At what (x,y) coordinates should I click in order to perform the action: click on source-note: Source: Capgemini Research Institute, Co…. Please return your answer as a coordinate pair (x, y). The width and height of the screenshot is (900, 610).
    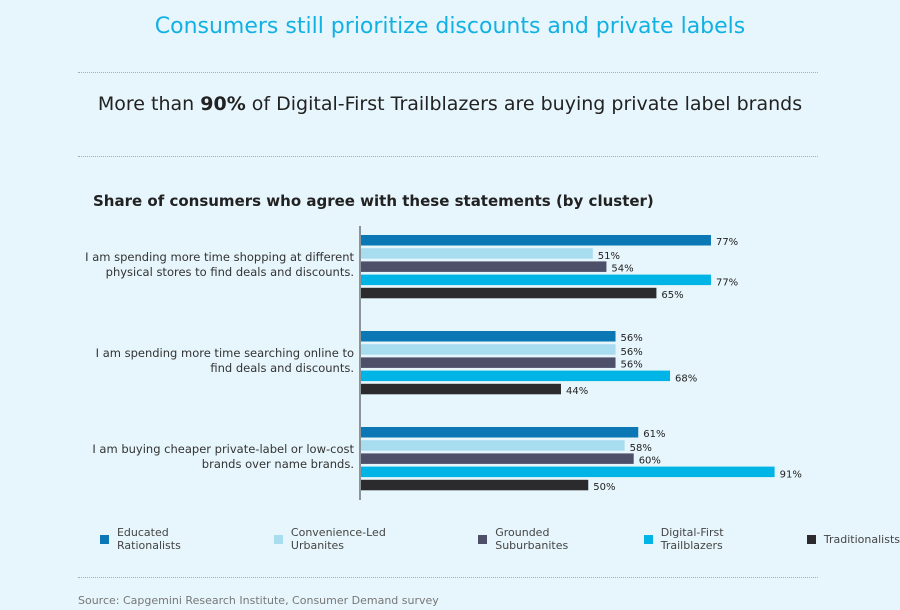
    Looking at the image, I should click on (258, 600).